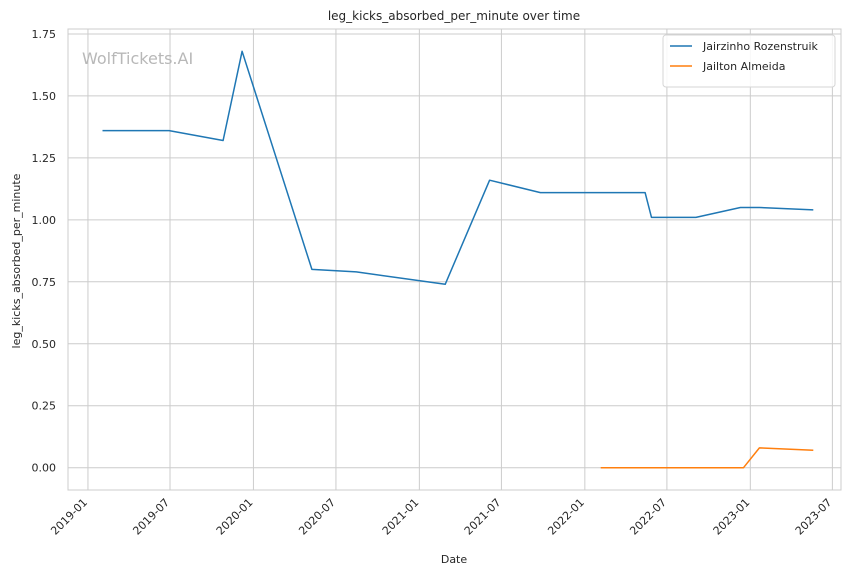 This screenshot has width=862, height=579. I want to click on y-tick-label: 1.25, so click(44, 158).